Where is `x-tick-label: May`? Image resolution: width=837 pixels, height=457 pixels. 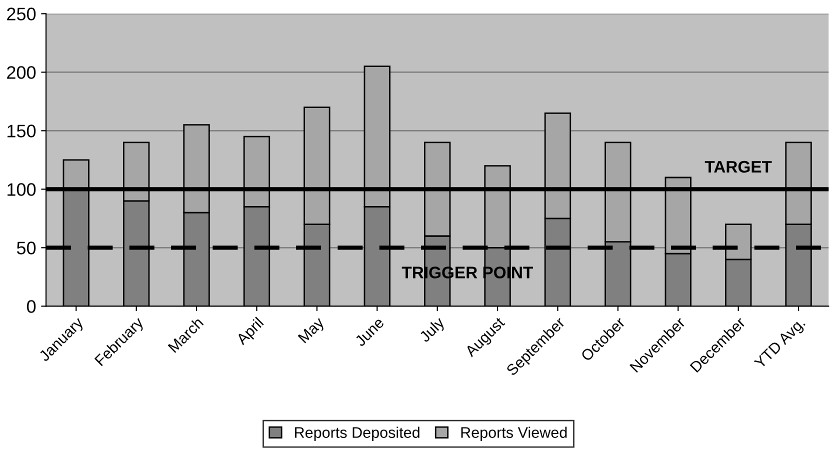
x-tick-label: May is located at coordinates (312, 331).